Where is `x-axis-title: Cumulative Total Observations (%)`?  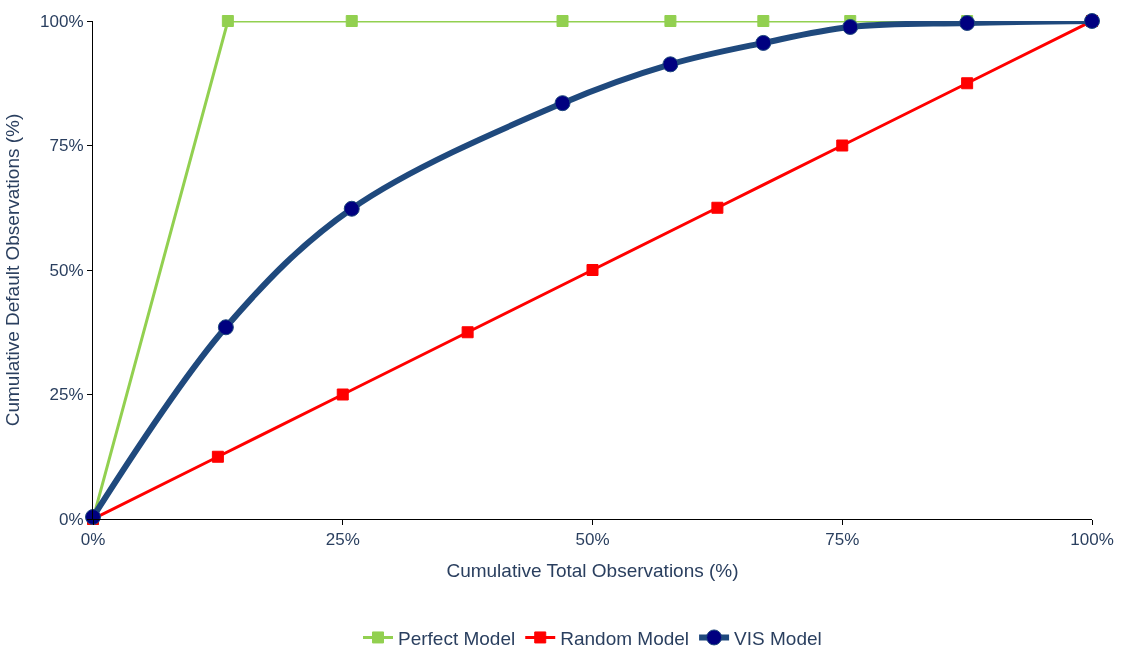 x-axis-title: Cumulative Total Observations (%) is located at coordinates (592, 571).